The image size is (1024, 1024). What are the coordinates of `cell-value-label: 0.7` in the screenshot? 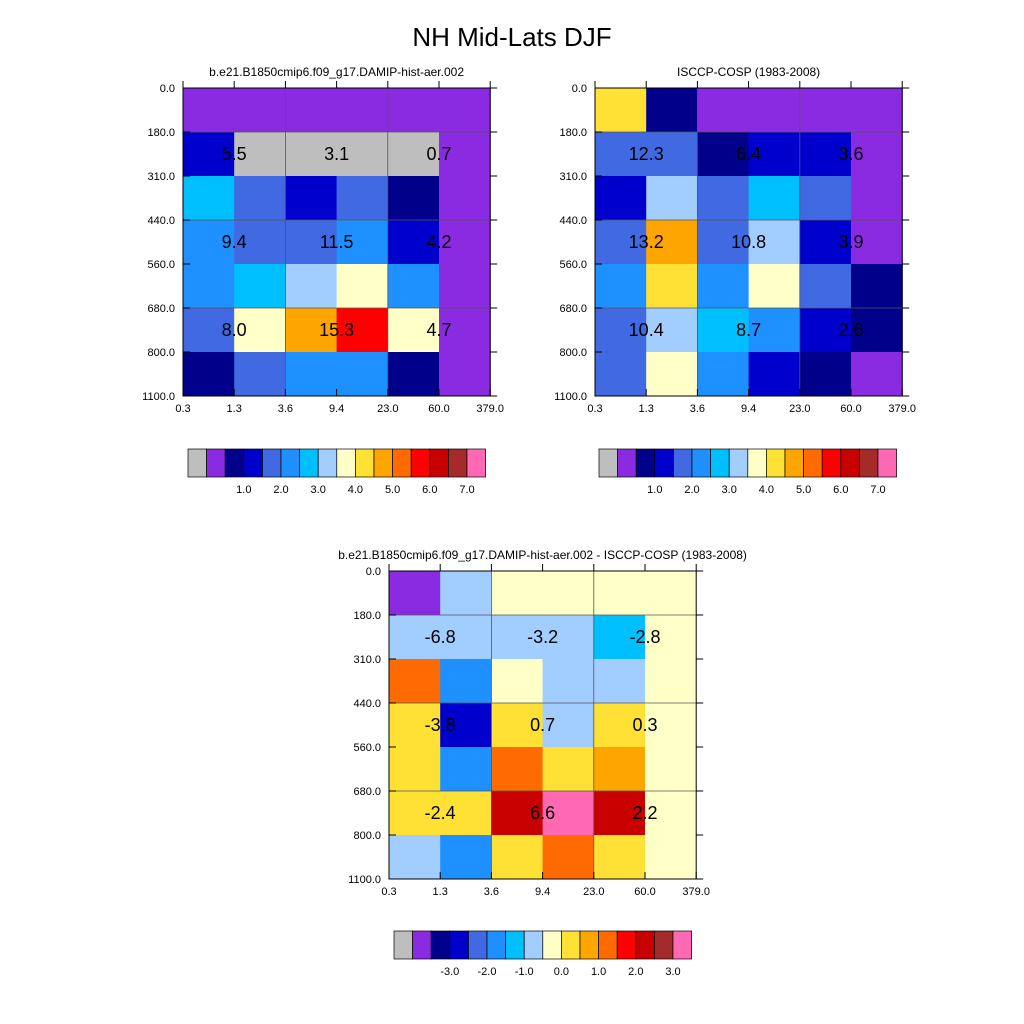 It's located at (438, 154).